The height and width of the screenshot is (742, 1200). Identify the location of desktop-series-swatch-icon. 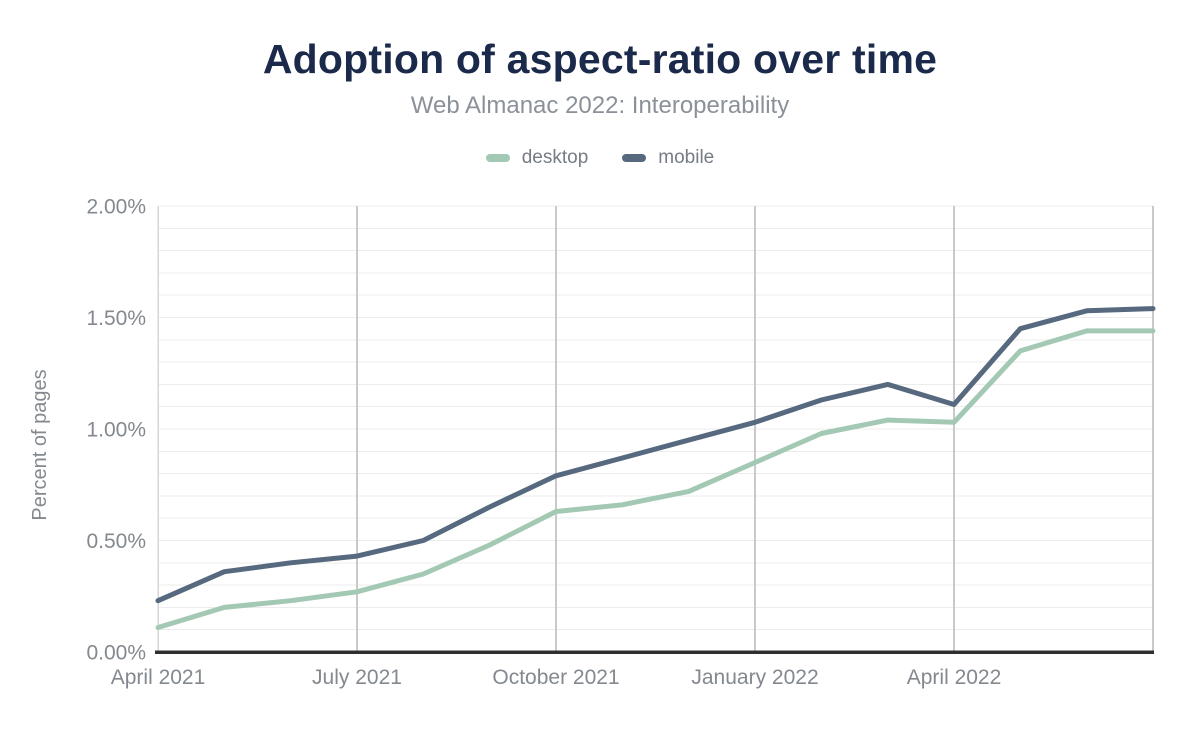
(497, 158).